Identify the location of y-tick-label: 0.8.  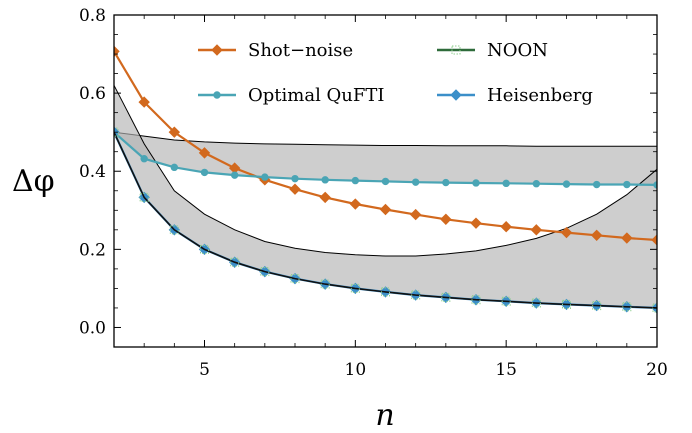
(92, 16).